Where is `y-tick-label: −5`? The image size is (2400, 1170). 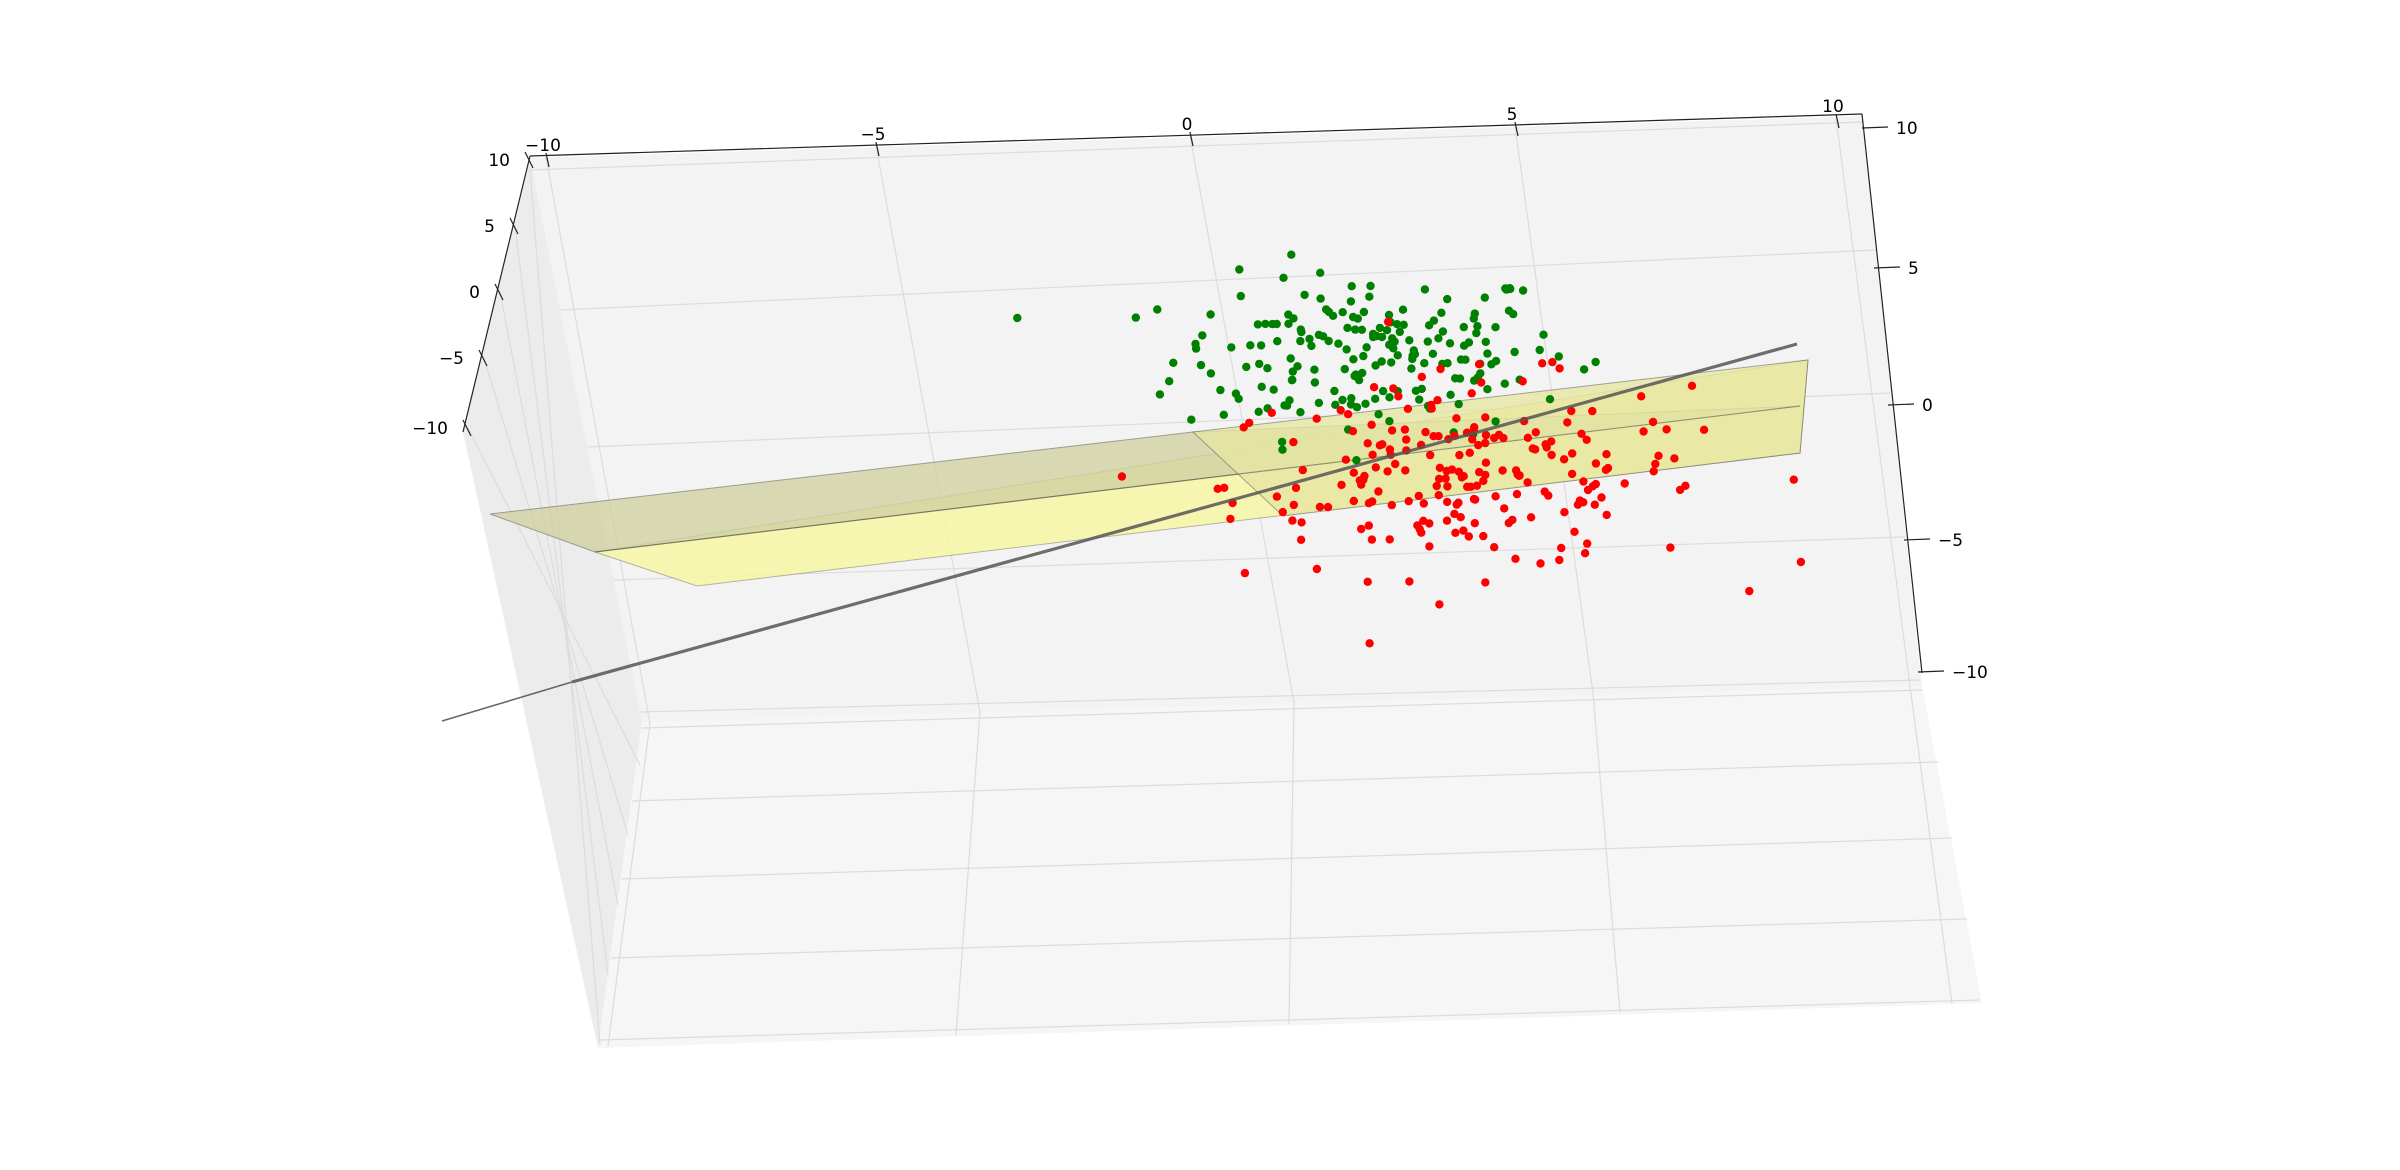 y-tick-label: −5 is located at coordinates (1950, 541).